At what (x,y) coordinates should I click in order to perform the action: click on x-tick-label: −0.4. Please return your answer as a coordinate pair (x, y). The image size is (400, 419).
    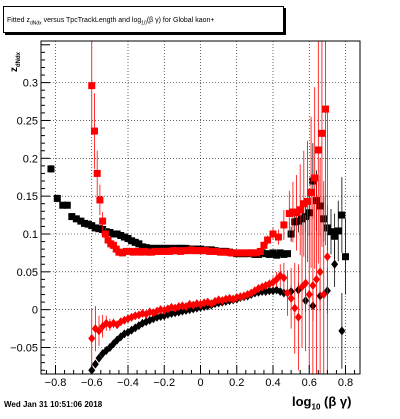
    Looking at the image, I should click on (128, 383).